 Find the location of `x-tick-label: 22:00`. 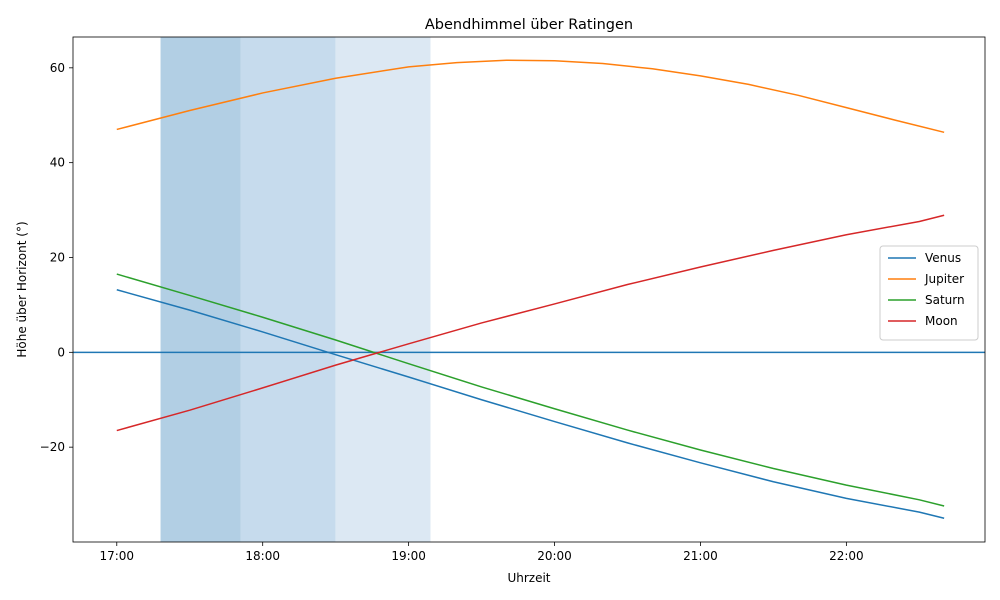

x-tick-label: 22:00 is located at coordinates (846, 556).